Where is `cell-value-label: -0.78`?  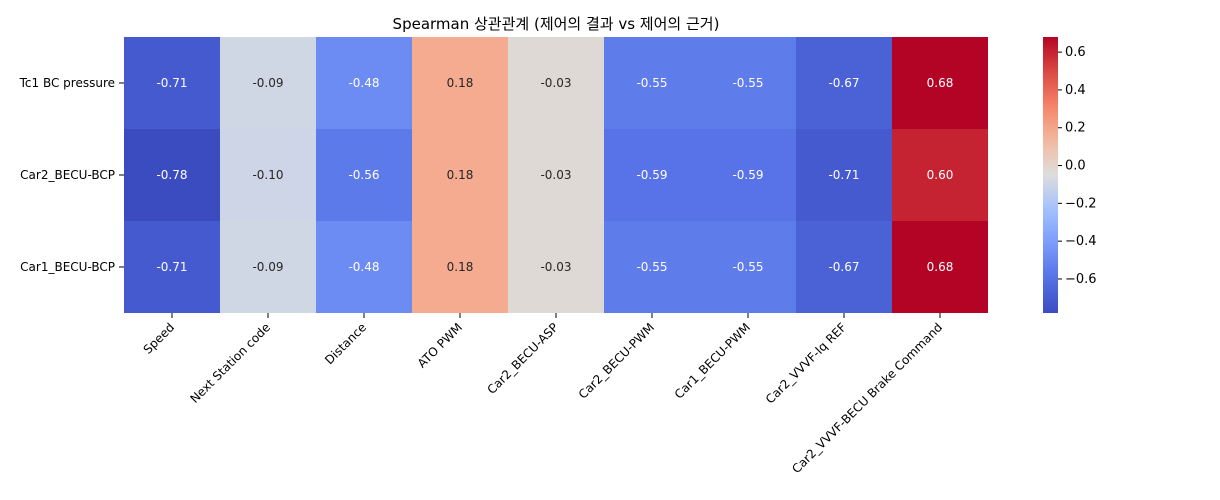 cell-value-label: -0.78 is located at coordinates (171, 175).